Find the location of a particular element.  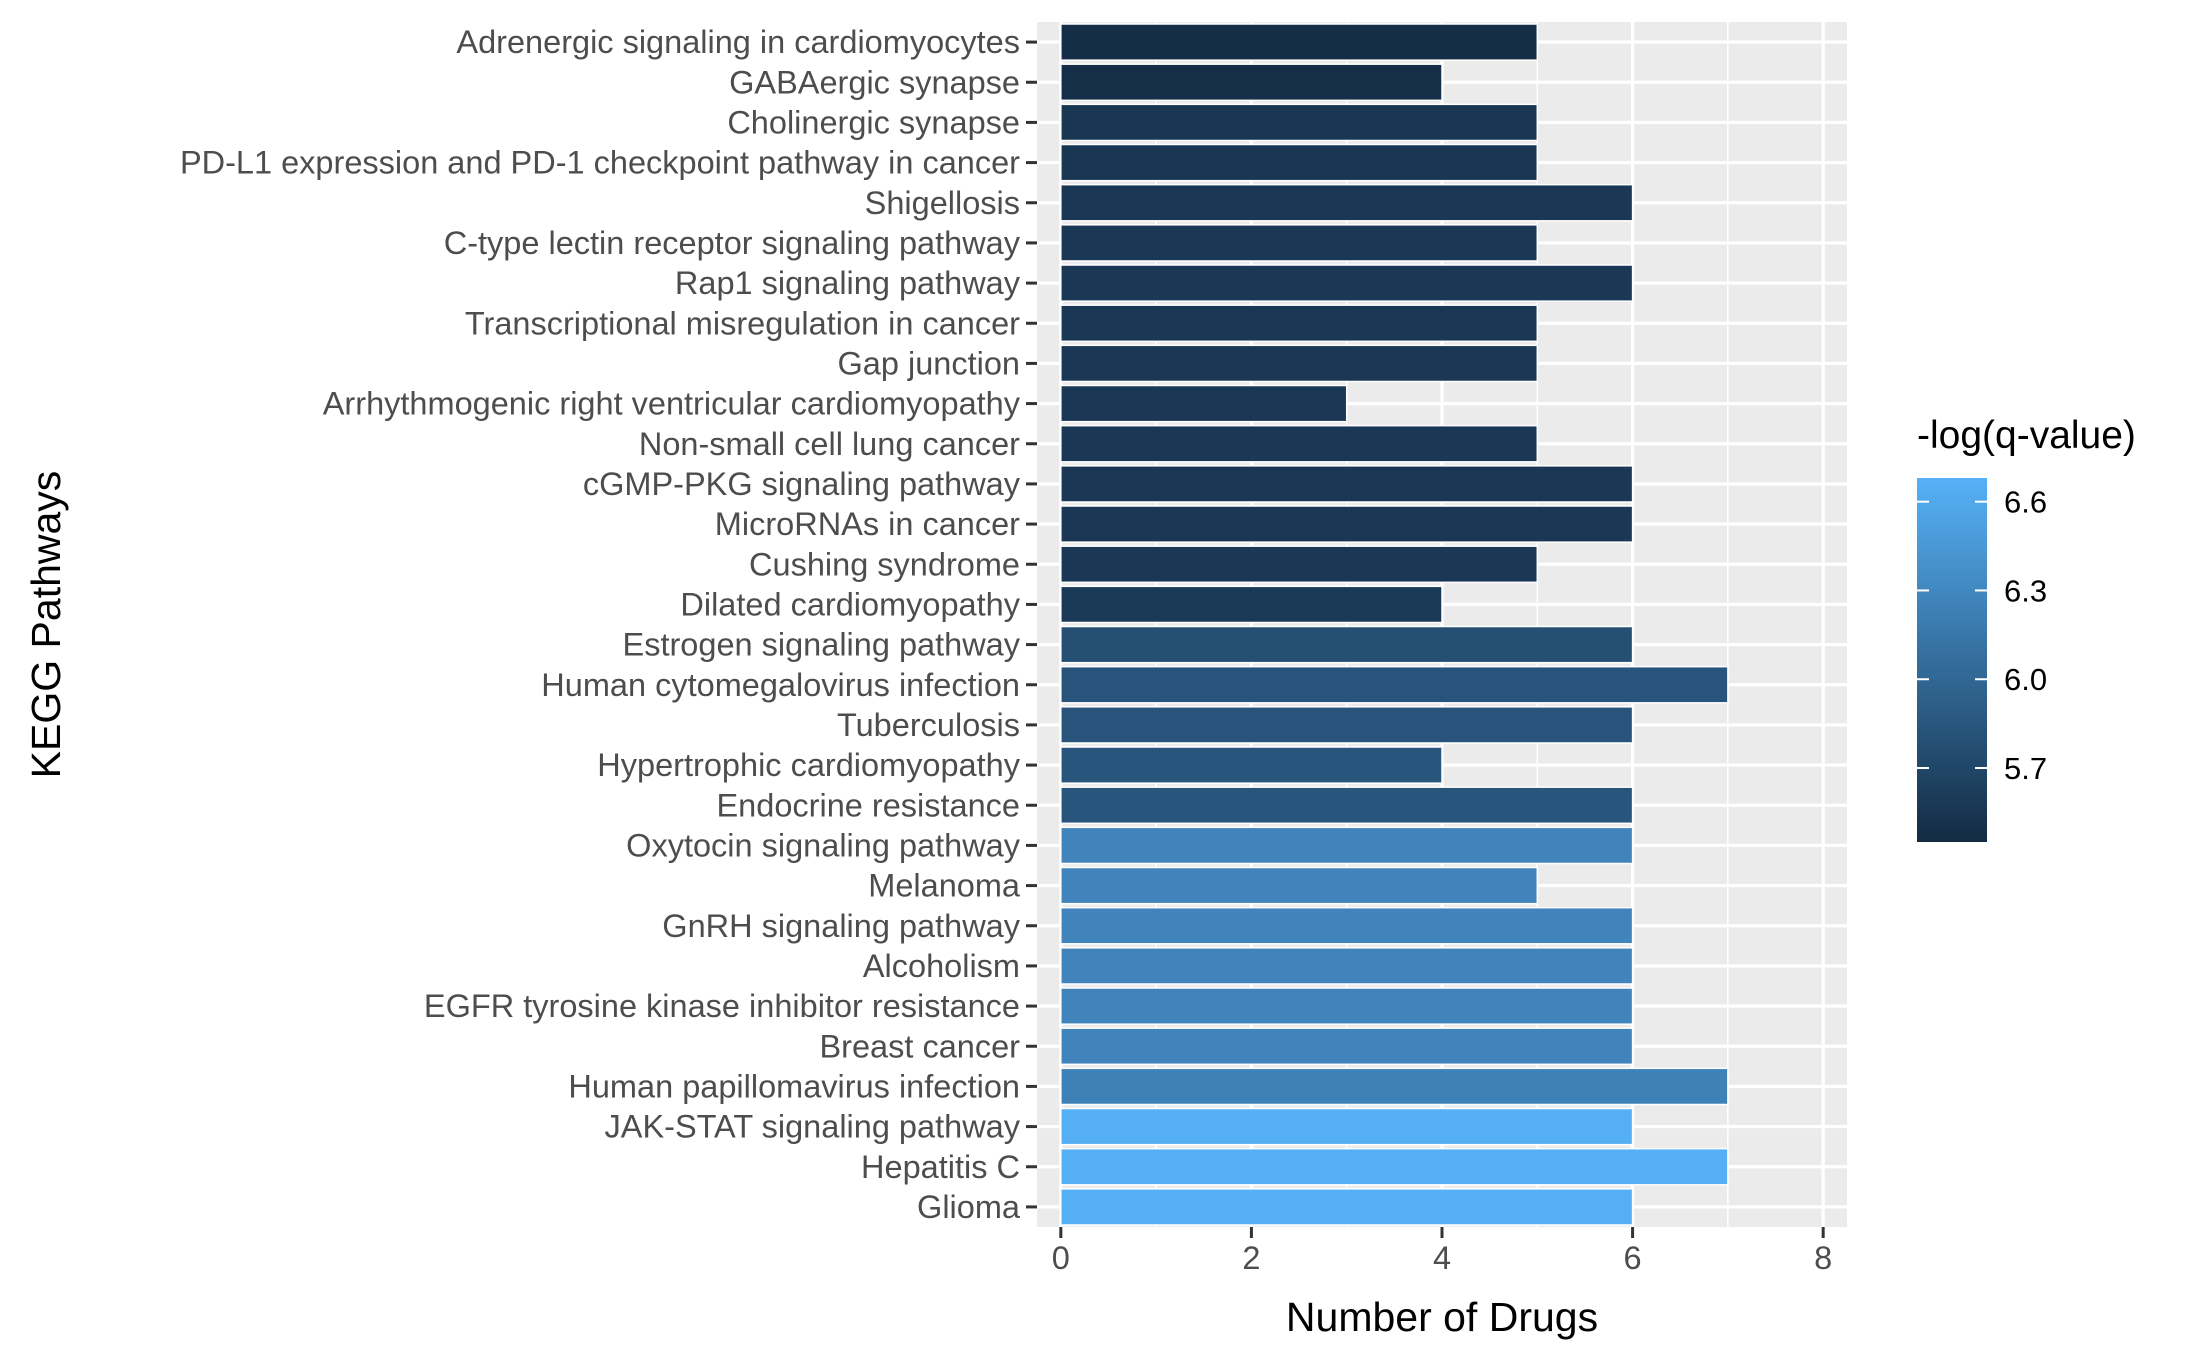

y-tick-label: C-type lectin receptor signaling pathway is located at coordinates (732, 243).